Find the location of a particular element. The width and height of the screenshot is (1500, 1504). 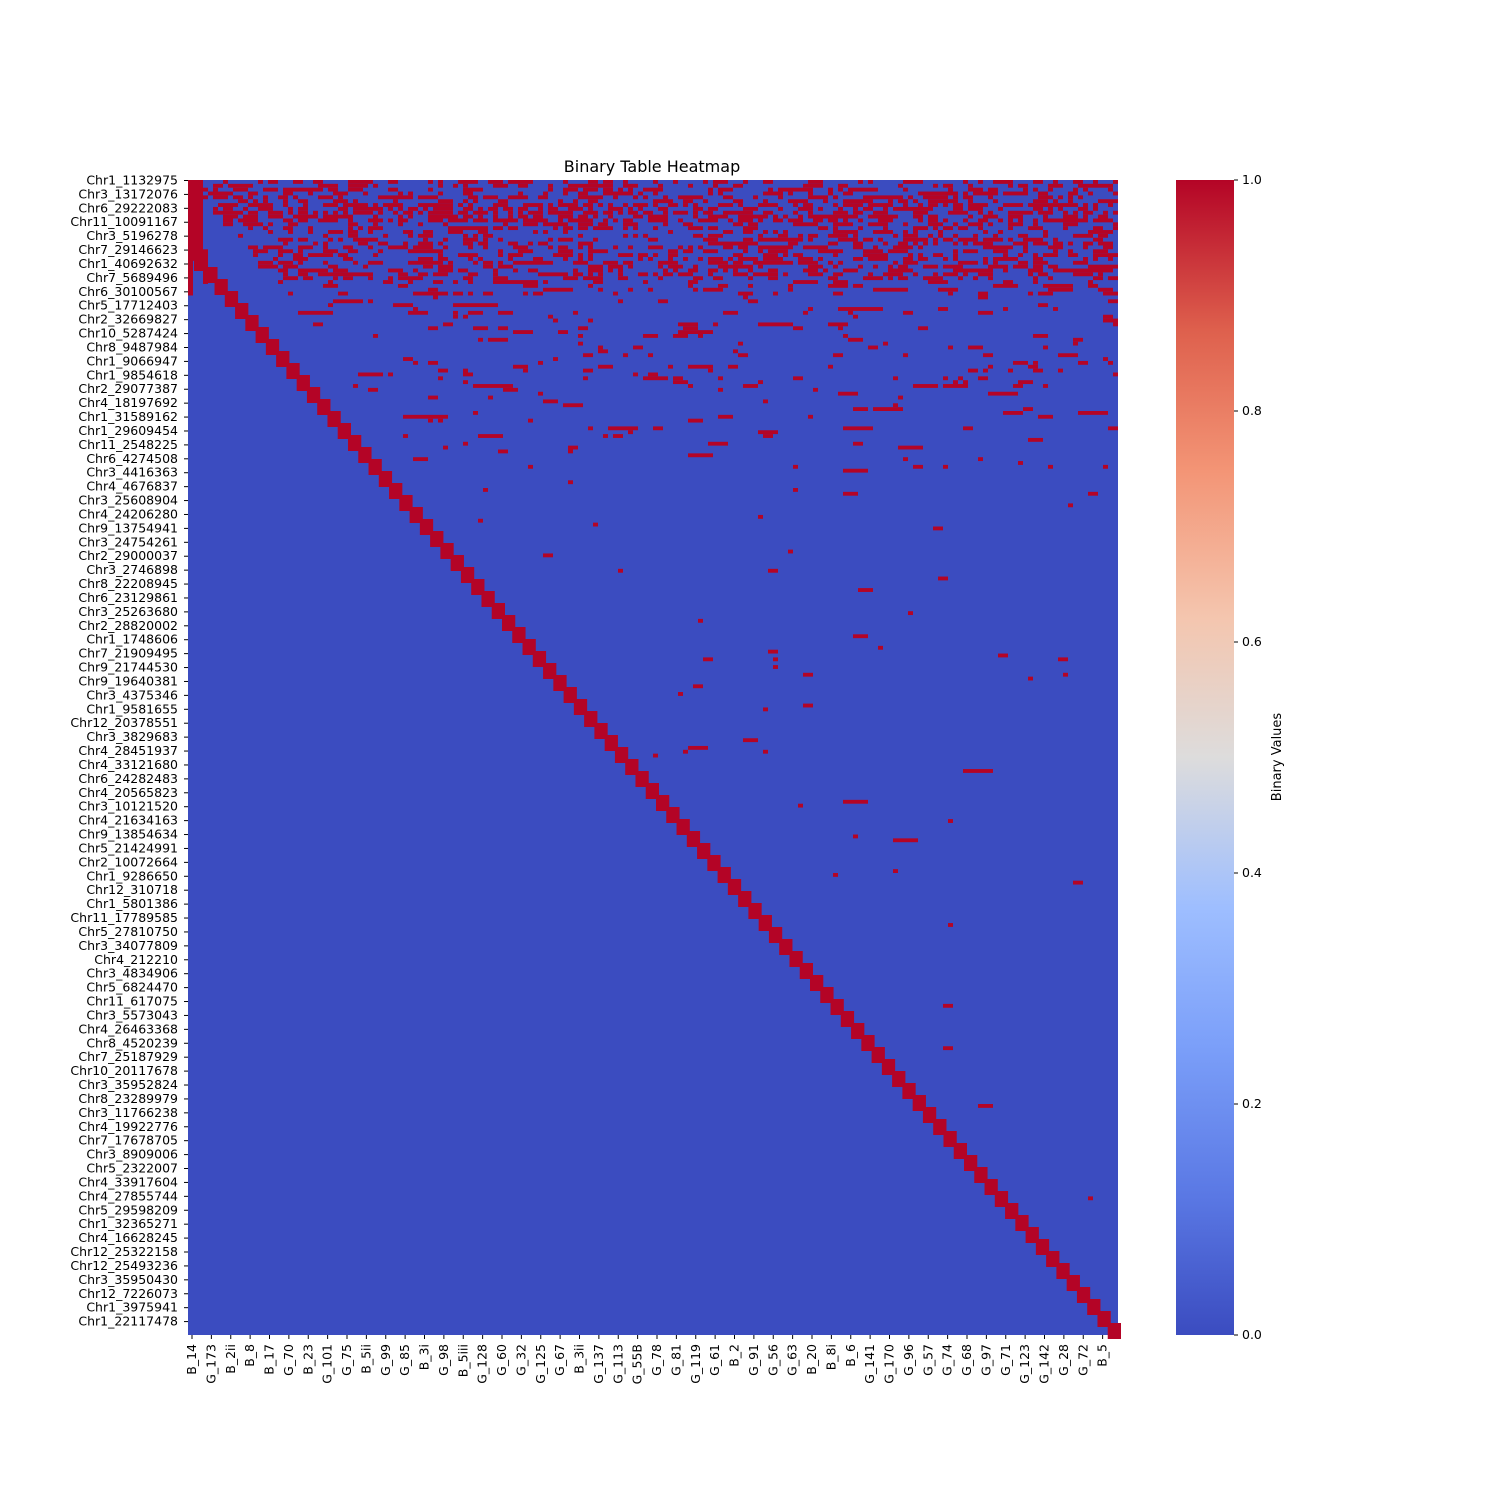

x-tick-label: G_61 is located at coordinates (714, 1360).